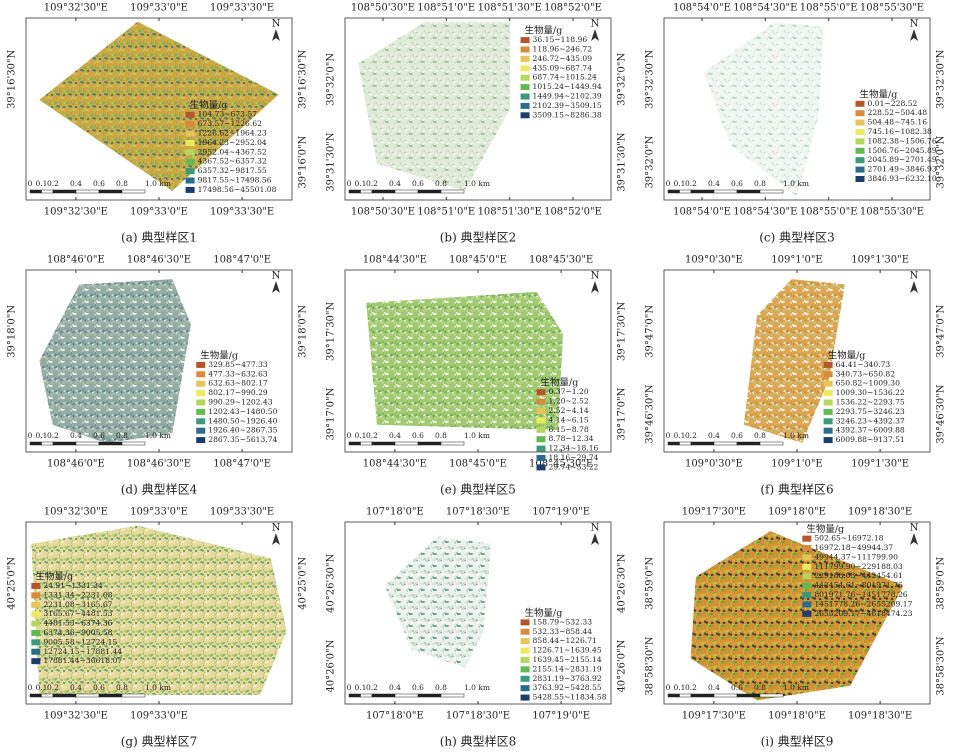  I want to click on legend-label: 9817.55~17498.56, so click(235, 180).